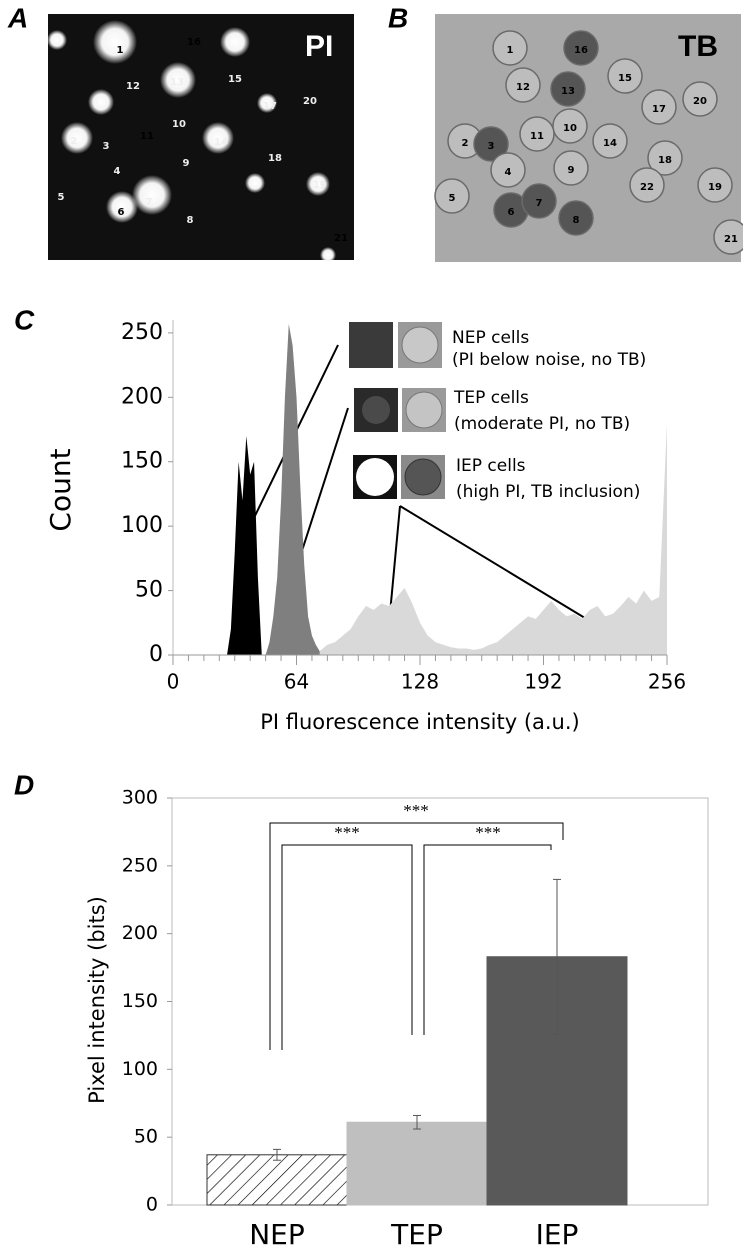 The width and height of the screenshot is (743, 1254). I want to click on x-tick-label: 128, so click(420, 682).